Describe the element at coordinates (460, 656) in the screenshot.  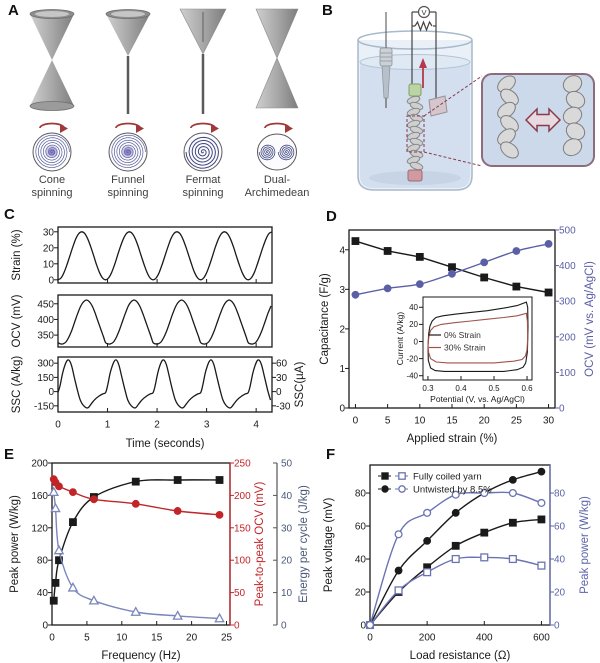
I see `svg-text: Load resistance (Ω)` at that location.